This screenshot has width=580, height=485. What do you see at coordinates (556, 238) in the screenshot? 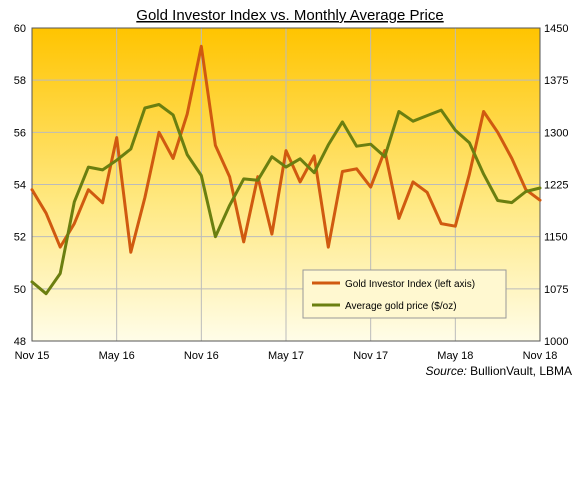
I see `right-axis-tick-label: 1150` at bounding box center [556, 238].